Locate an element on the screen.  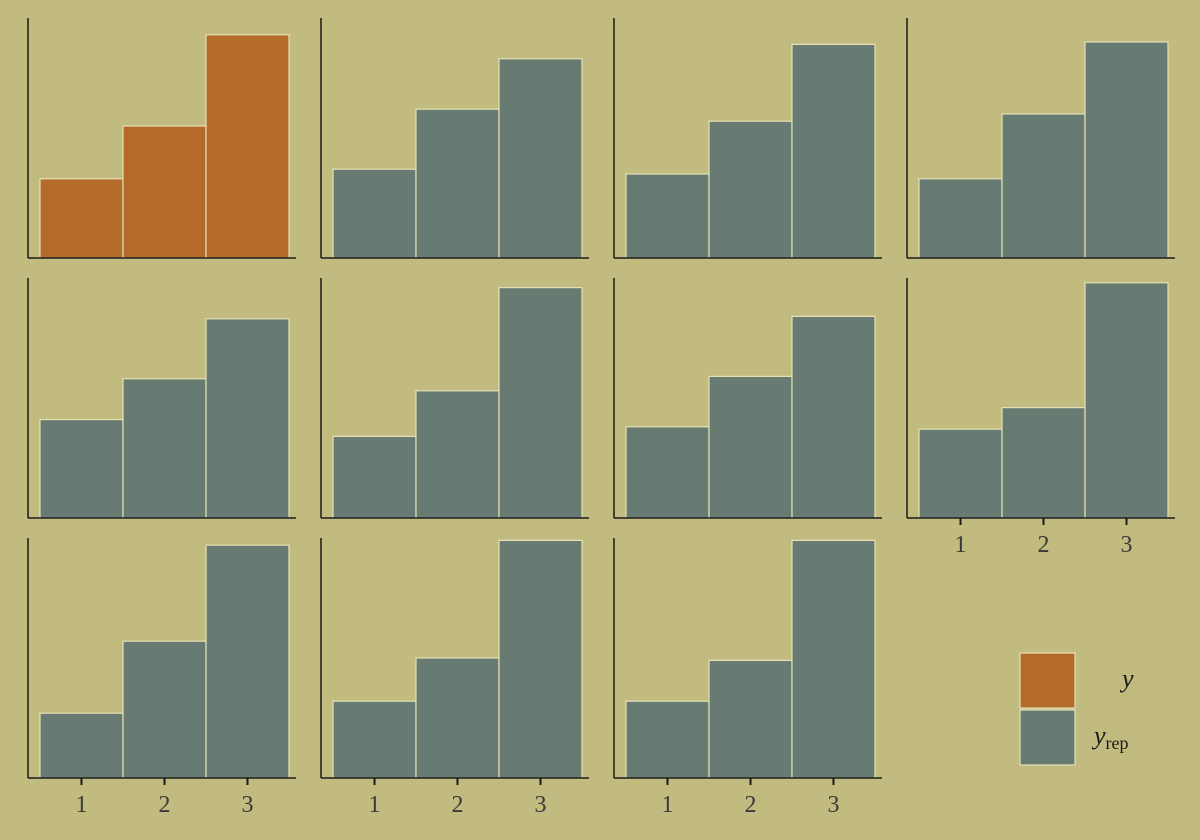
facet-panel-11: 1 2 3 is located at coordinates (747, 678).